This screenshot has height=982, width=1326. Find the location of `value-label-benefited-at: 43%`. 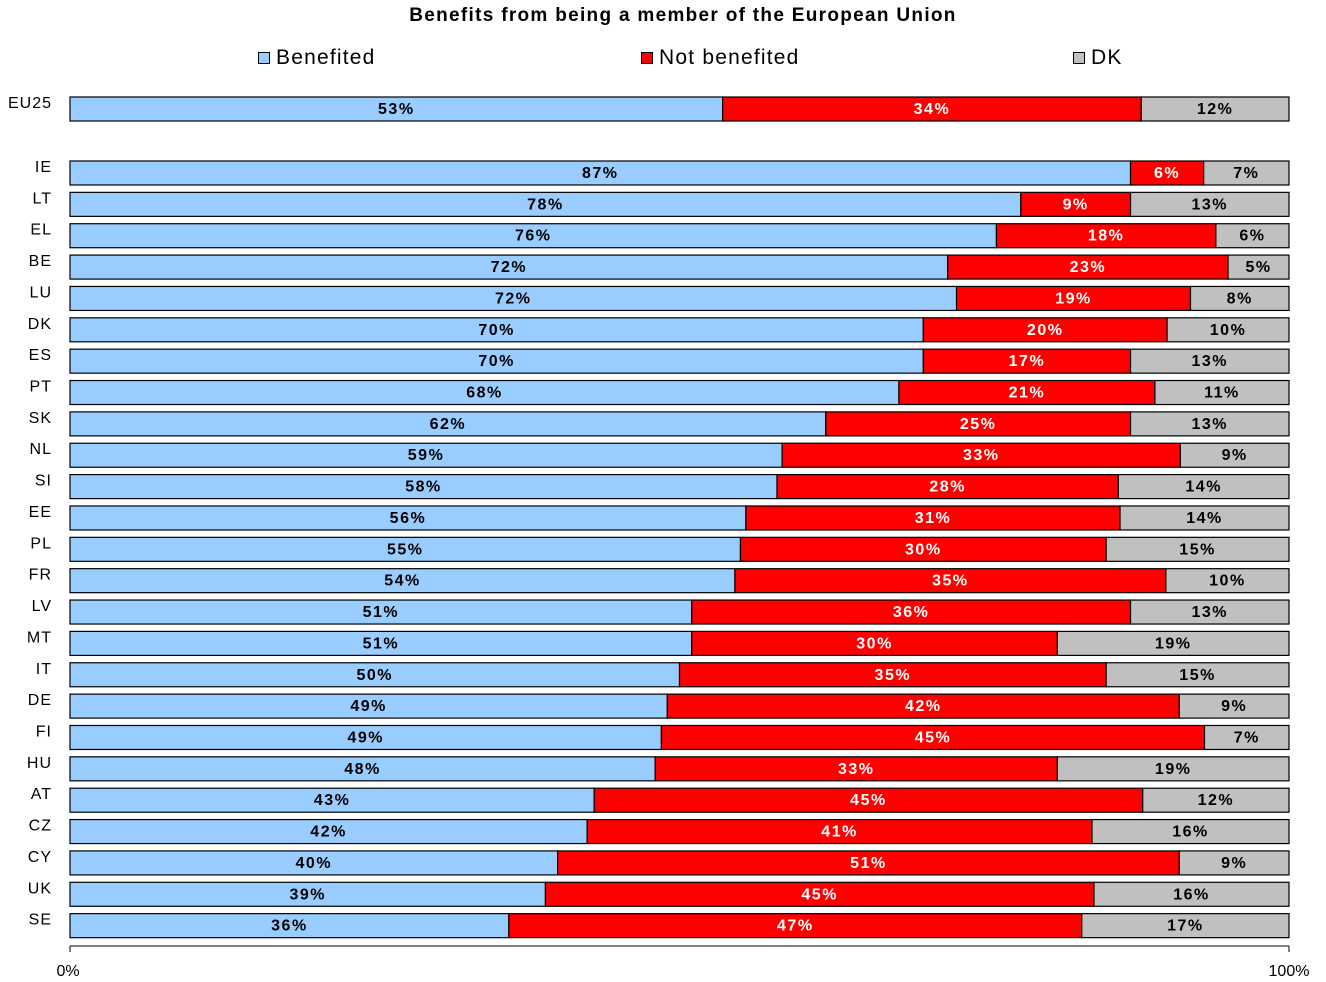

value-label-benefited-at: 43% is located at coordinates (332, 800).